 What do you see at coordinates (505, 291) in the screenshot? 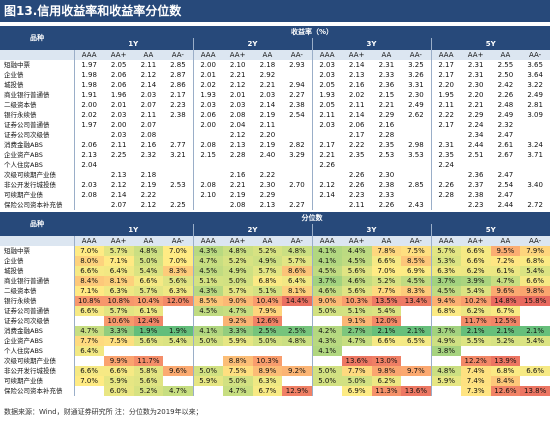
I see `value-cell: 9.6%` at bounding box center [505, 291].